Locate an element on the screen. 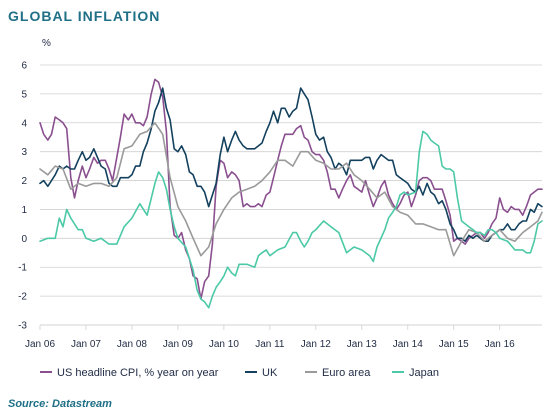  x-tick-label: Jan 09 is located at coordinates (178, 344).